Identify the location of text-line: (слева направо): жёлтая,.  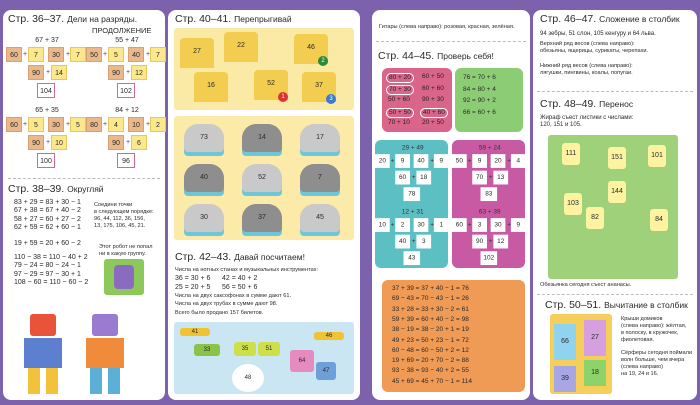
(654, 326).